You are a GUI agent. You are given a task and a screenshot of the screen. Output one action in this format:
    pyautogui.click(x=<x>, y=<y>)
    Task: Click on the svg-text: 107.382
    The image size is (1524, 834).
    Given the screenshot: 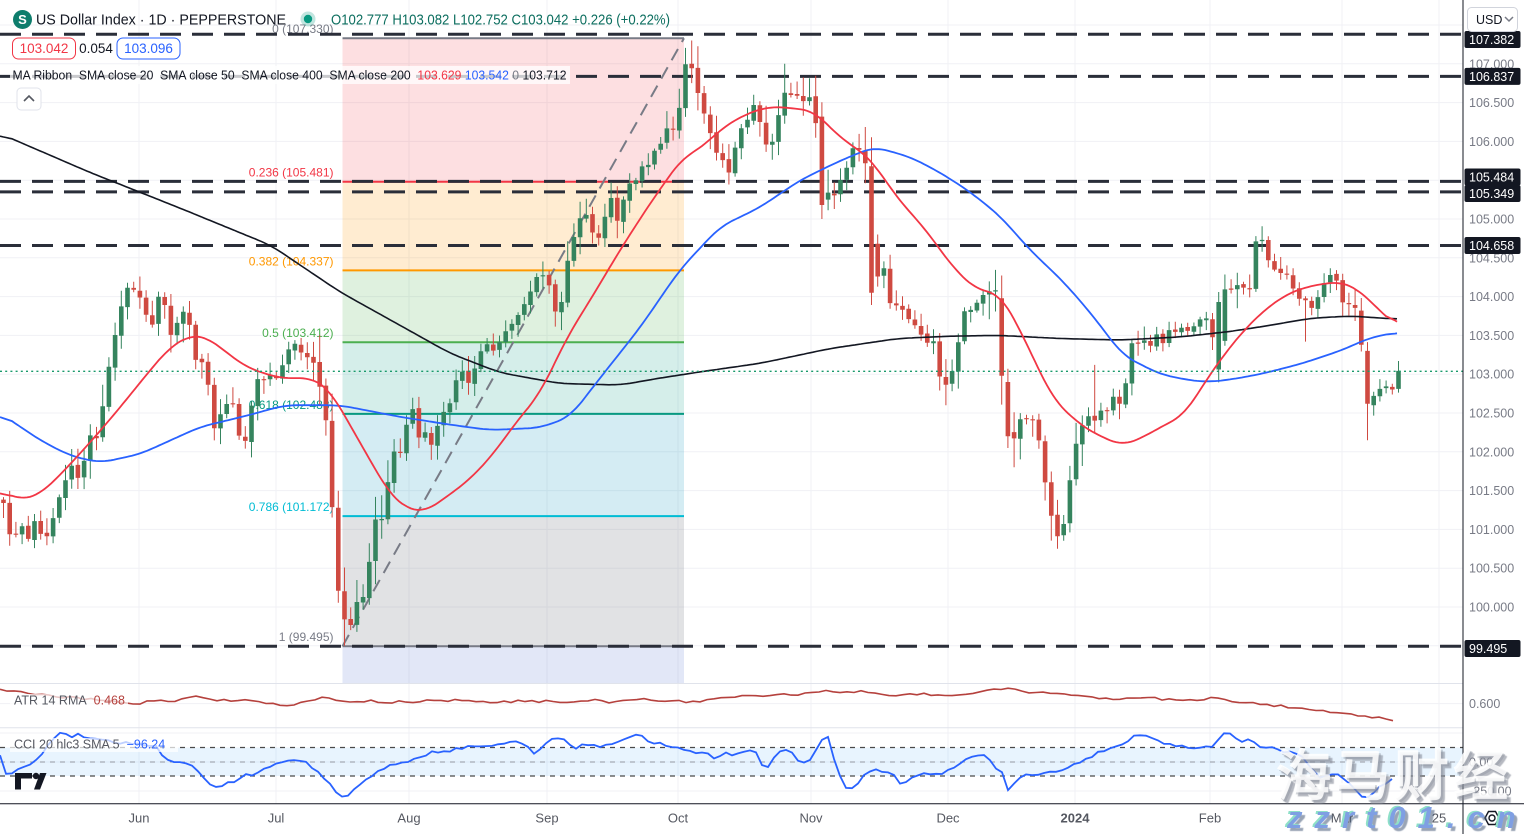 What is the action you would take?
    pyautogui.click(x=1491, y=40)
    